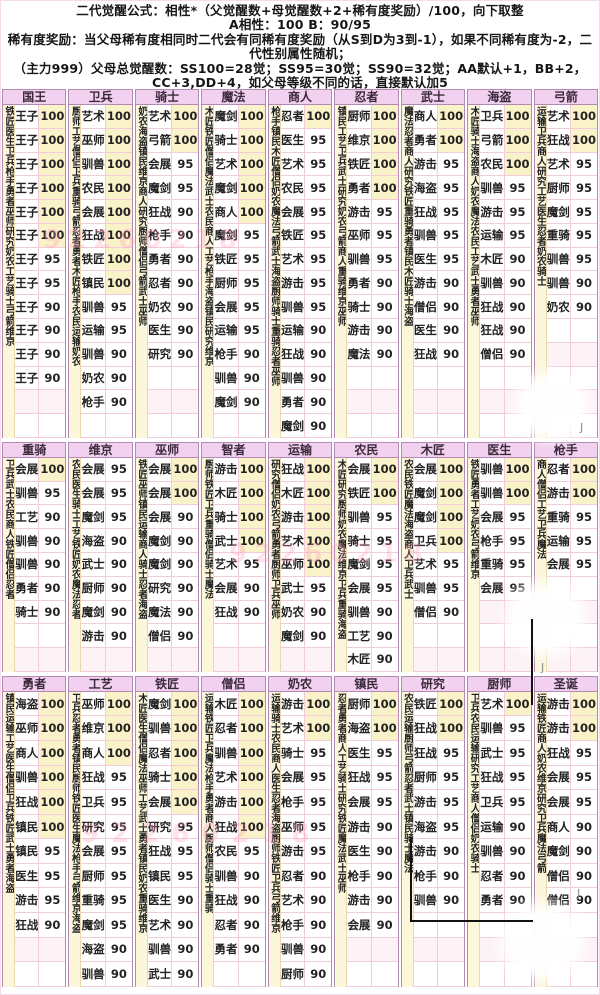 Image resolution: width=600 pixels, height=995 pixels. Describe the element at coordinates (565, 556) in the screenshot. I see `class-column: 枪手 商人僧侣工艺卫兵魔法 忍者 100 游击 100 重骑 95 运输 95 会展 95` at that location.